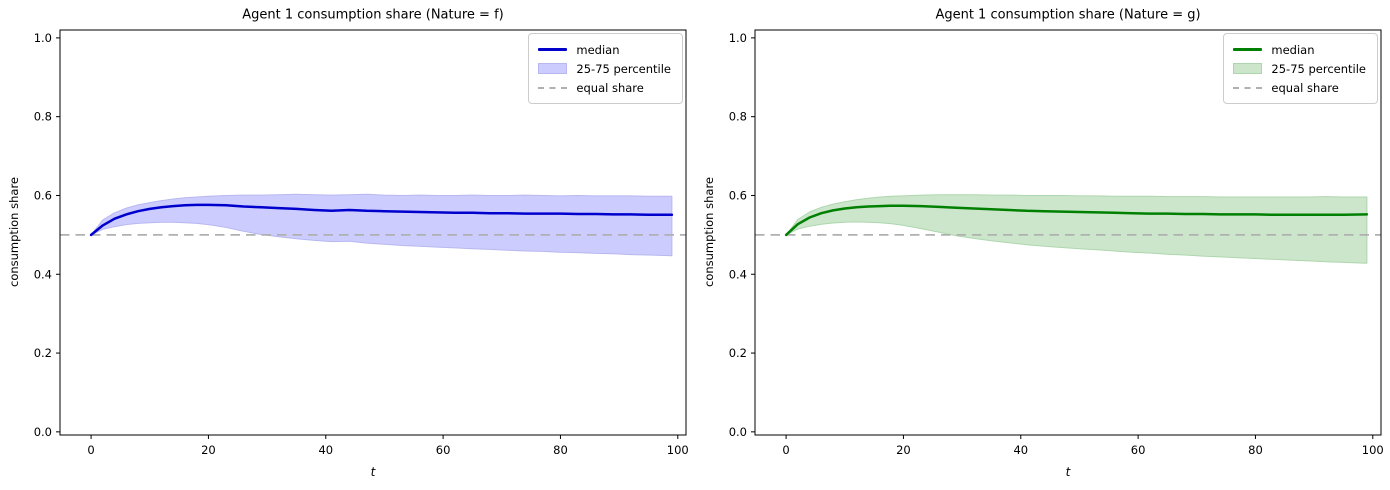  I want to click on chart-title: Agent 1 consumption share (Nature = g), so click(1068, 15).